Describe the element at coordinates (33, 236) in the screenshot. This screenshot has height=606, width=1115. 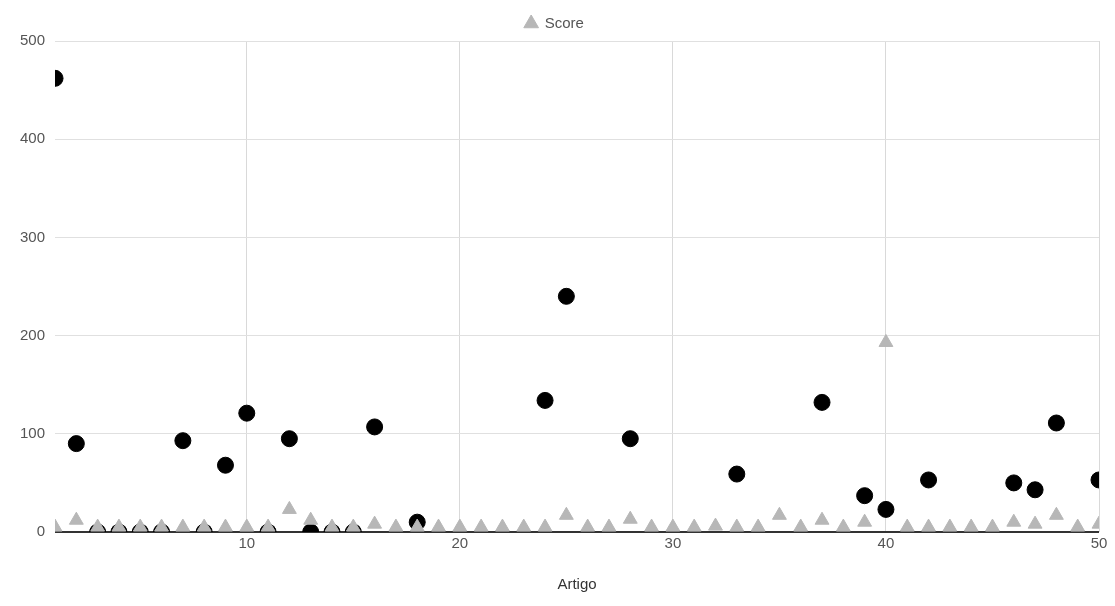
I see `y-tick-label: 300` at that location.